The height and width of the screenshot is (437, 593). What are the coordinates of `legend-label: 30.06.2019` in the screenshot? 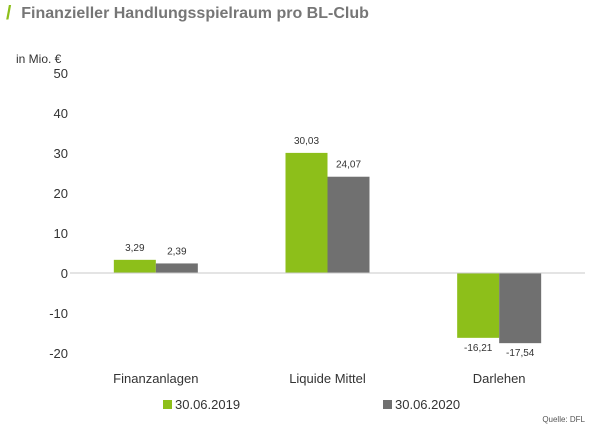 It's located at (207, 404).